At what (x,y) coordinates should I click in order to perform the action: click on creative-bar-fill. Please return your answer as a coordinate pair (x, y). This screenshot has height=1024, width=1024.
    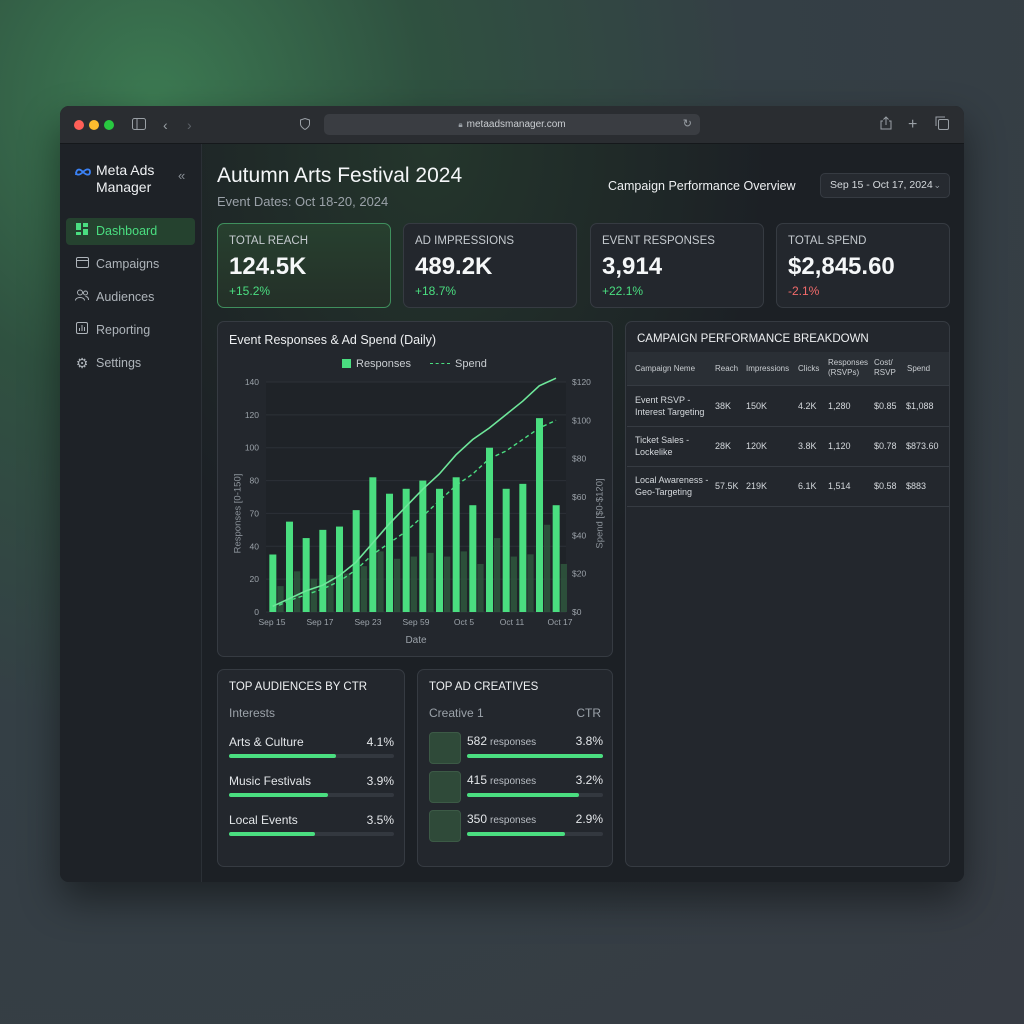
    Looking at the image, I should click on (523, 795).